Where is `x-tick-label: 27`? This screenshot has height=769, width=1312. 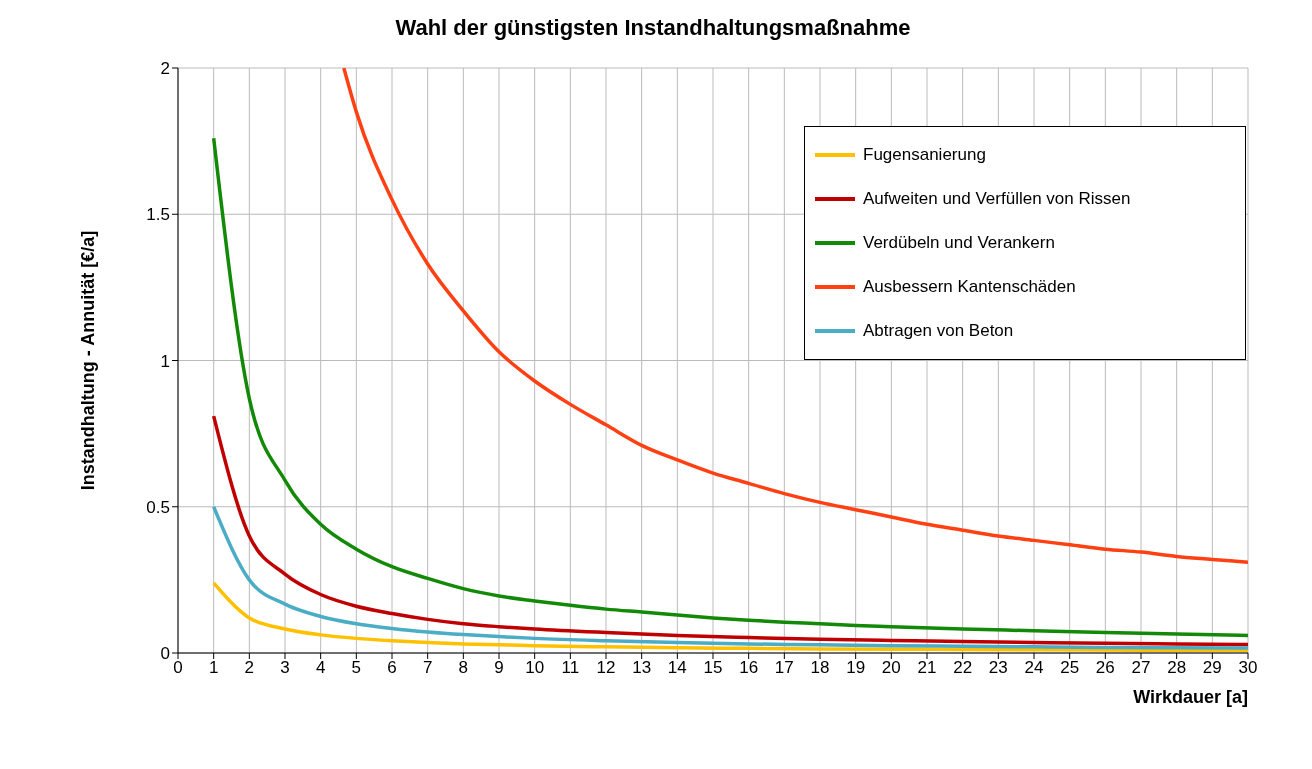 x-tick-label: 27 is located at coordinates (1141, 668).